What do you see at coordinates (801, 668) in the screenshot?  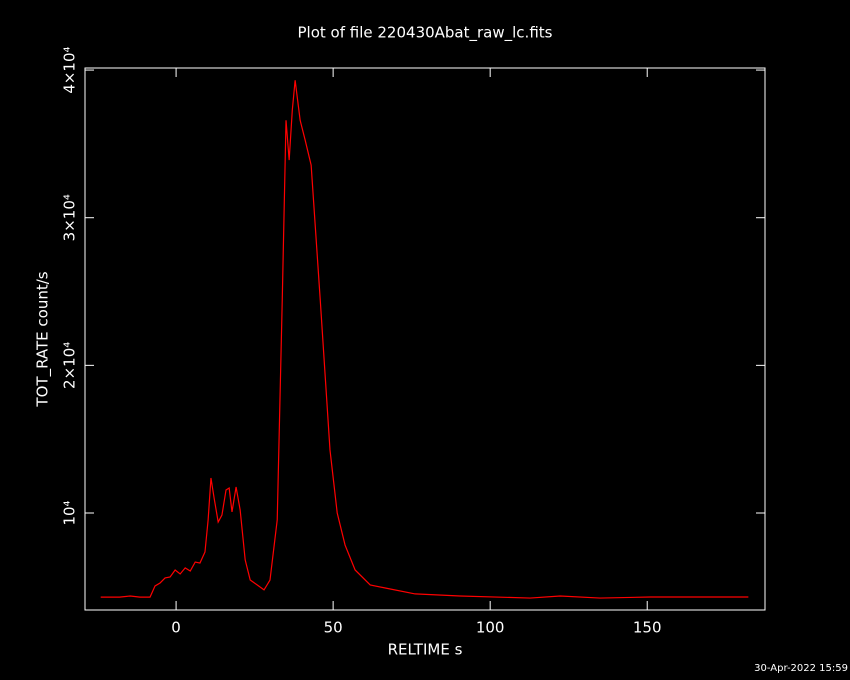 I see `timestamp: 30-Apr-2022 15:59` at bounding box center [801, 668].